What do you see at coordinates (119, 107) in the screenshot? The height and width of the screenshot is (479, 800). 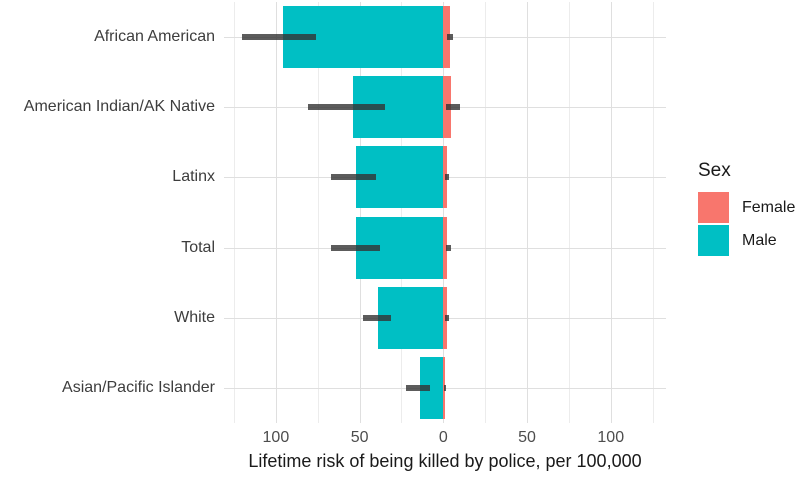 I see `category-label: American Indian/AK Native` at bounding box center [119, 107].